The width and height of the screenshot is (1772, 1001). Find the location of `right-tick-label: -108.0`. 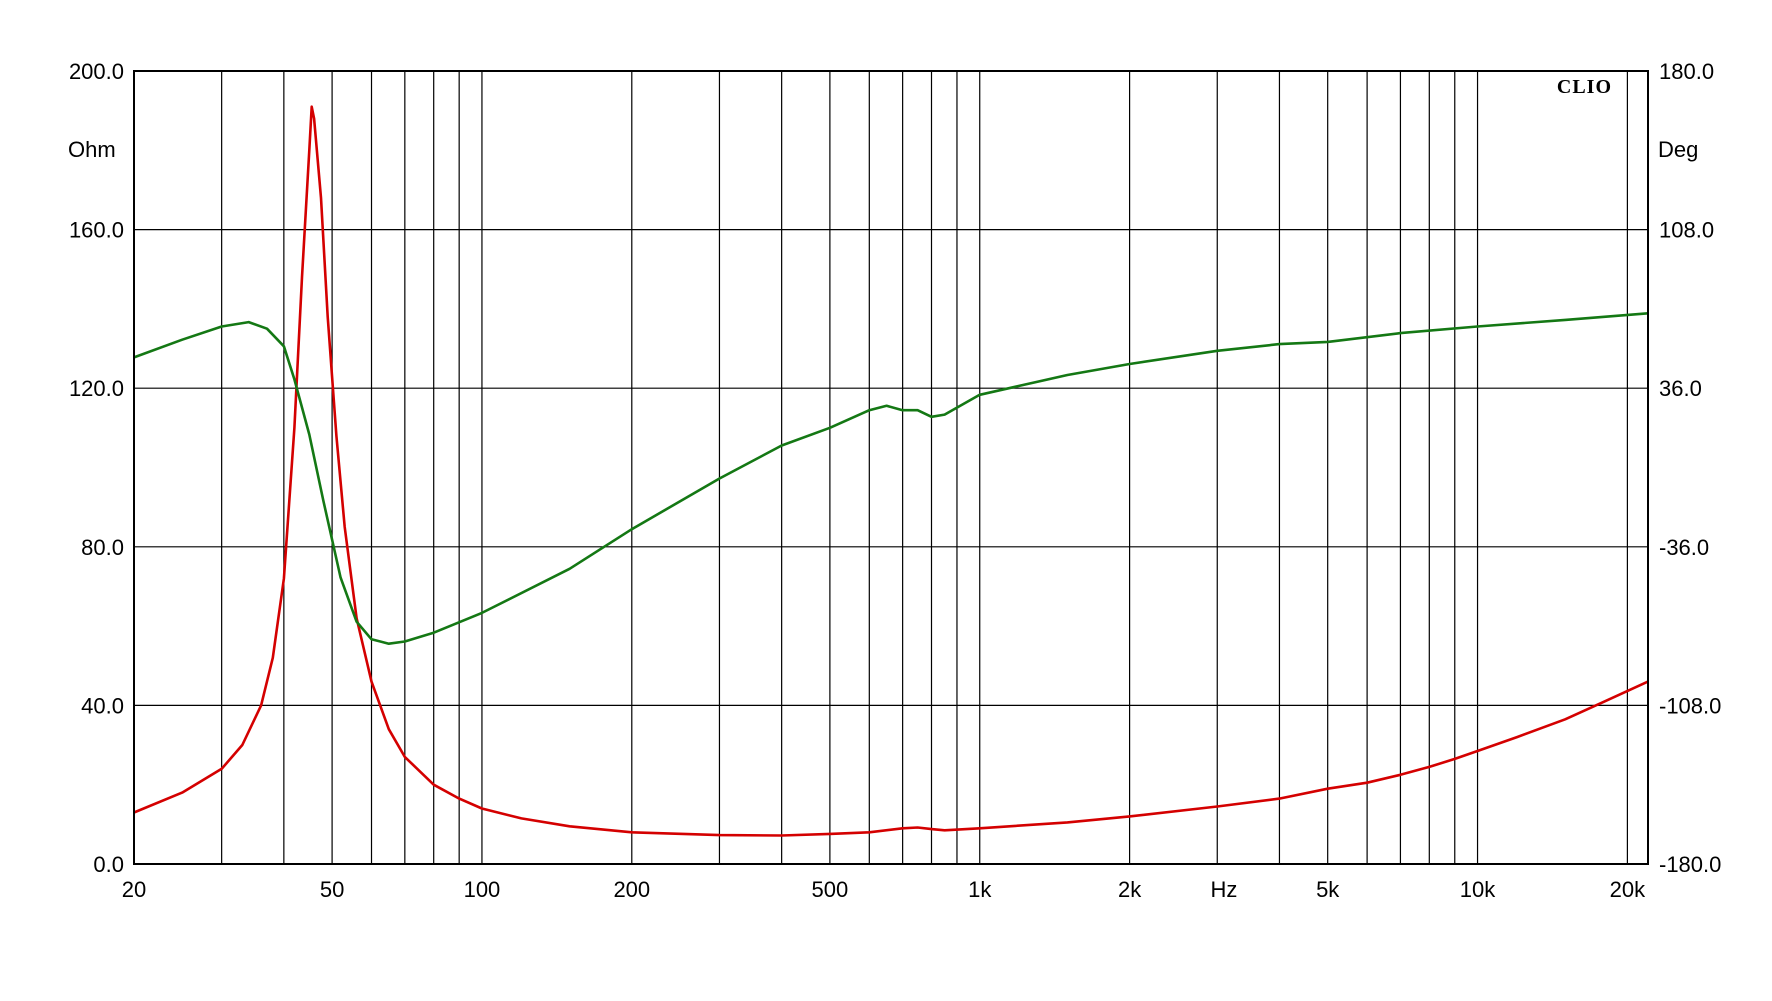

right-tick-label: -108.0 is located at coordinates (1690, 705).